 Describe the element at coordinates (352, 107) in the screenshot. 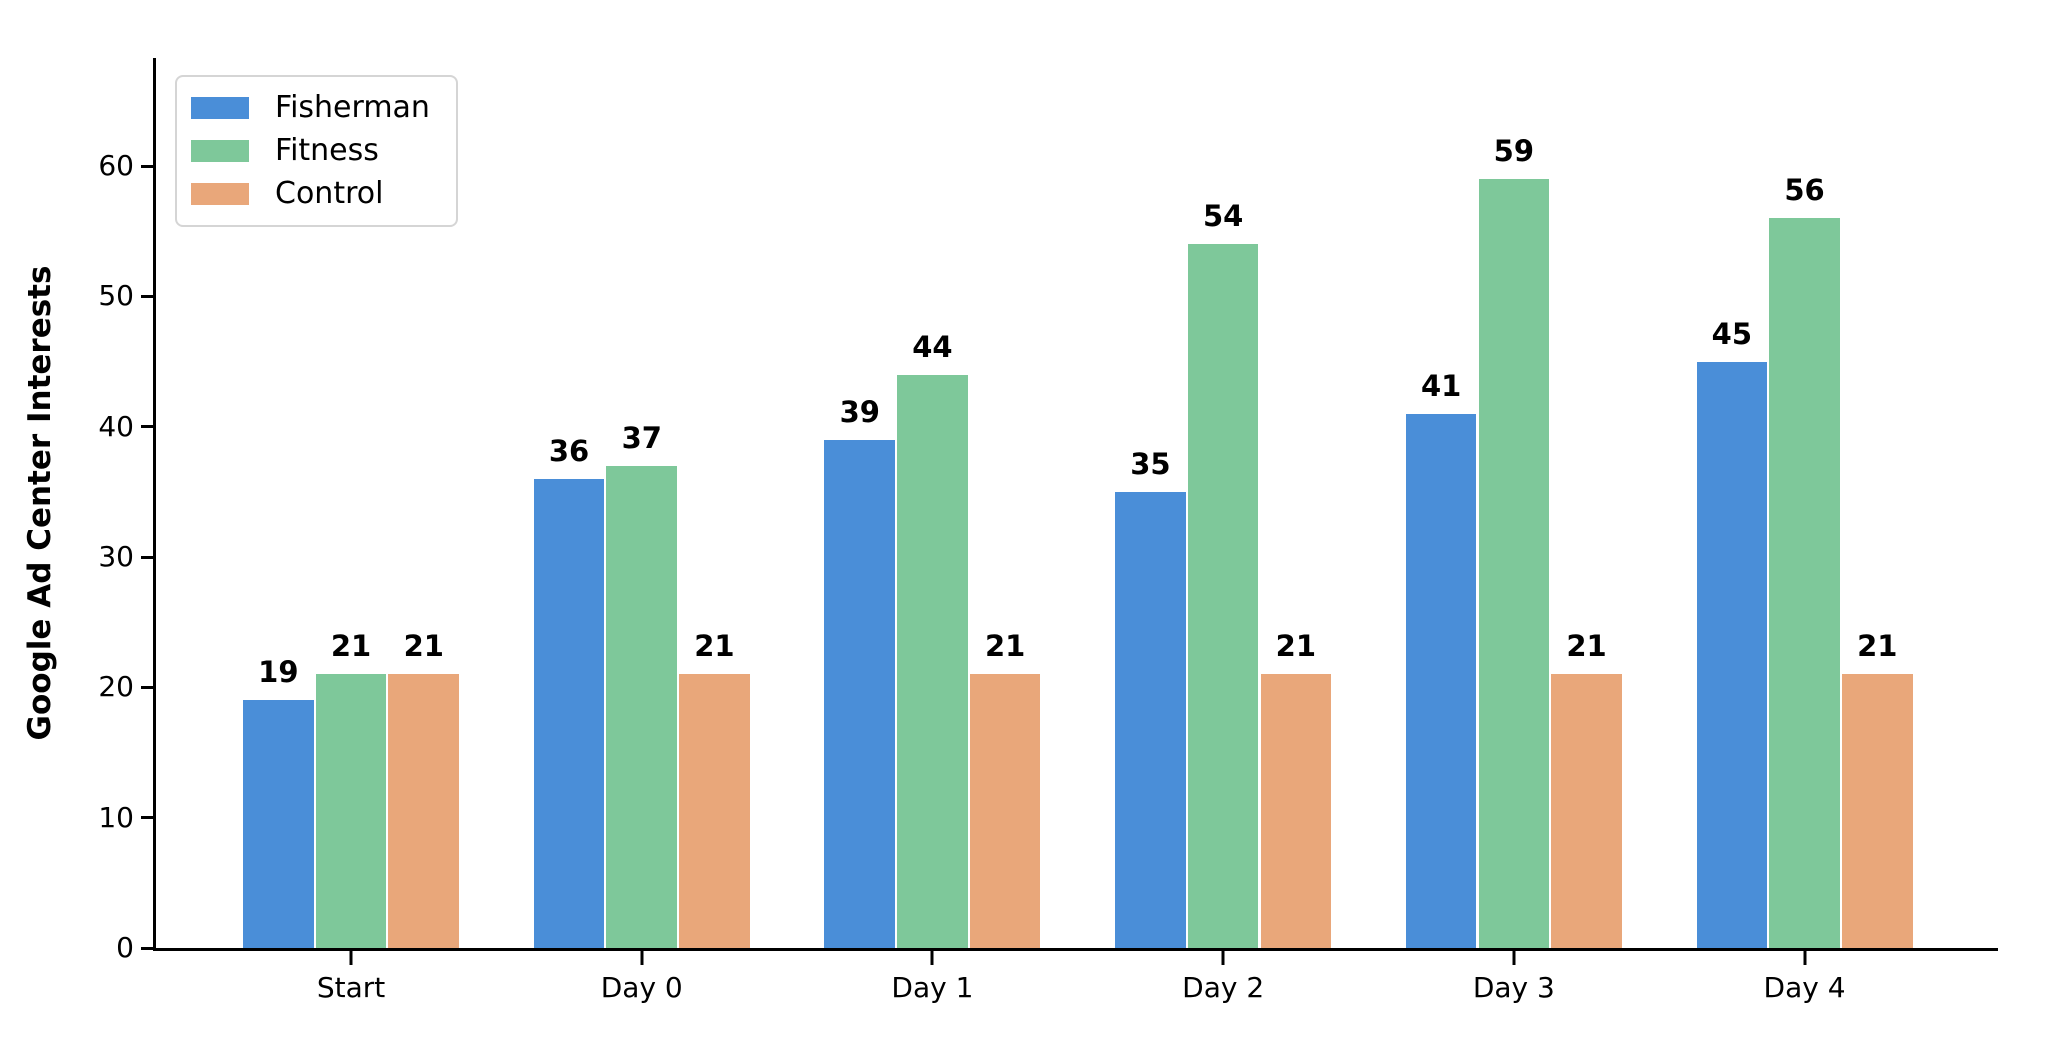

I see `legend-label: Fisherman` at that location.